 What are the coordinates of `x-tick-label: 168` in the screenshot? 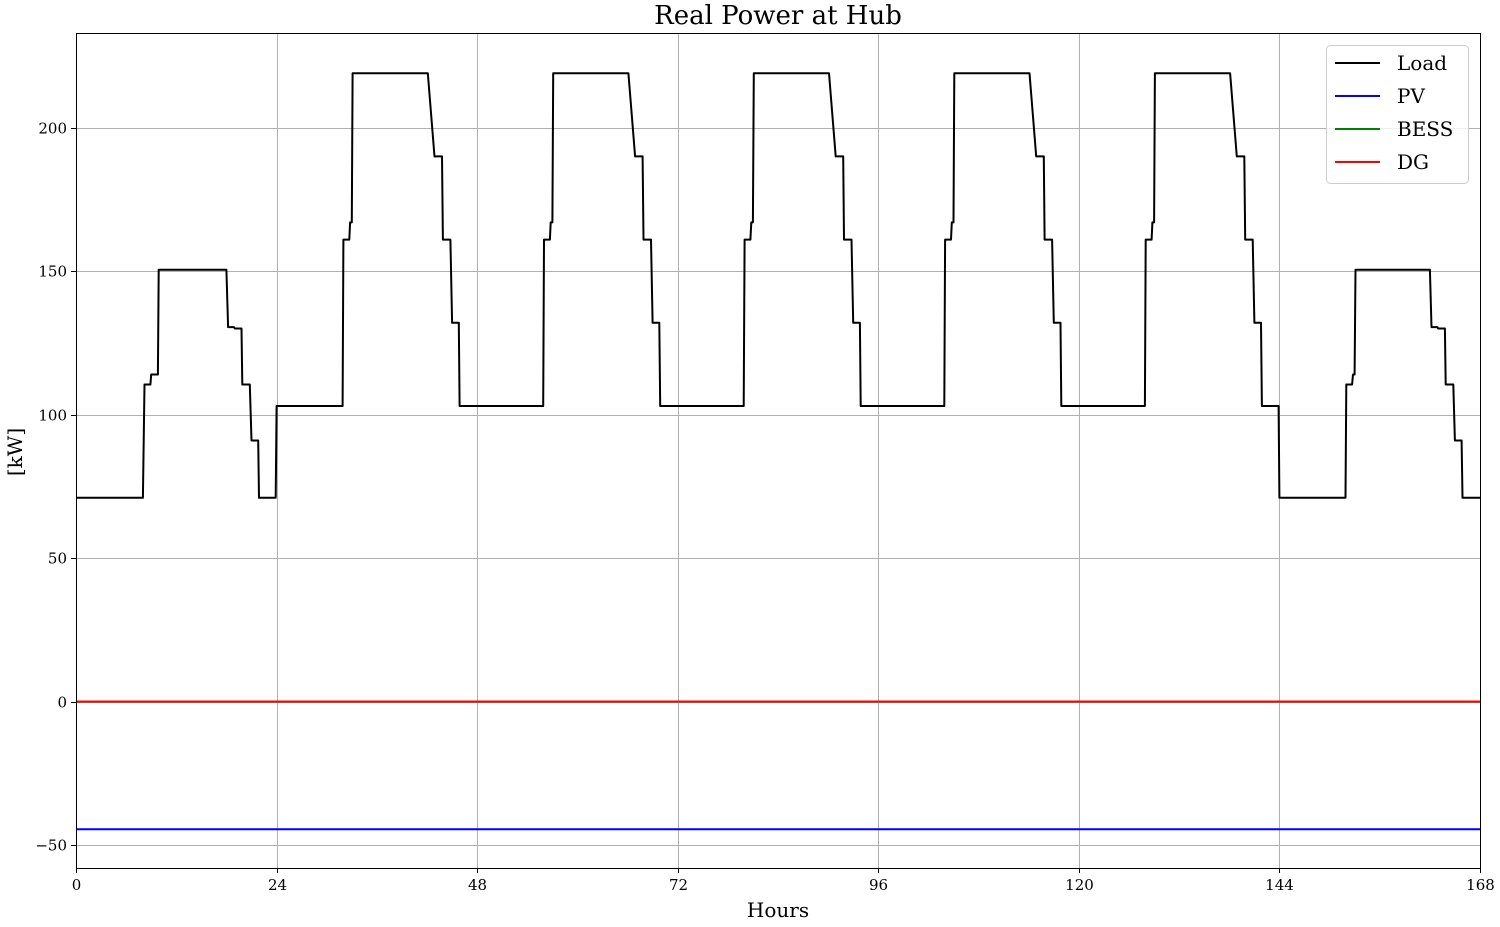 It's located at (1480, 885).